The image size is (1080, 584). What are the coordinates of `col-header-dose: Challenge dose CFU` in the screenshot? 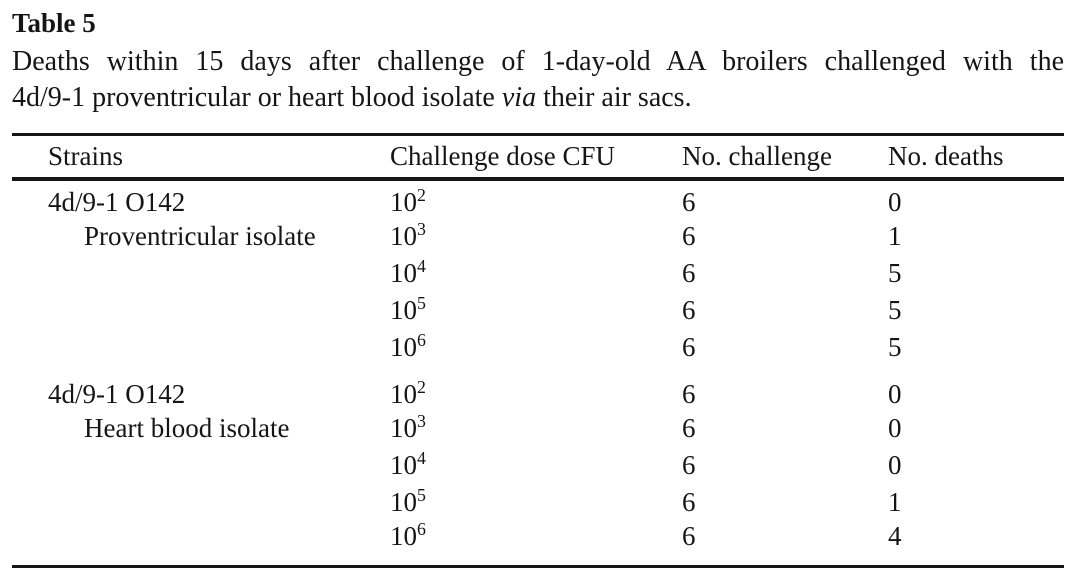 It's located at (536, 157).